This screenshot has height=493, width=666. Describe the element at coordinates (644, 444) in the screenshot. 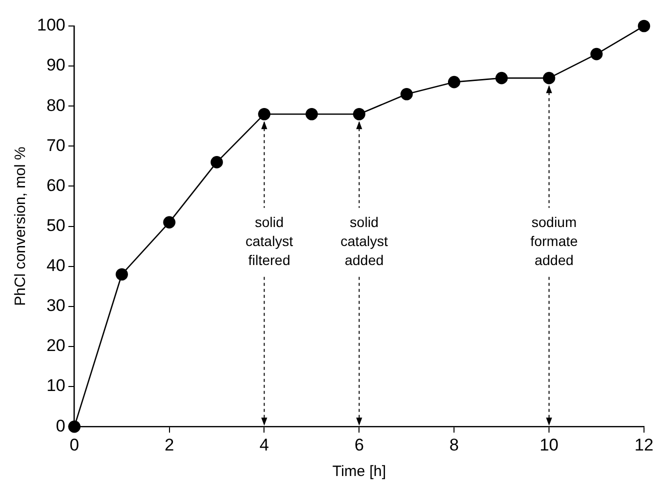

I see `x-tick-label: 12` at that location.